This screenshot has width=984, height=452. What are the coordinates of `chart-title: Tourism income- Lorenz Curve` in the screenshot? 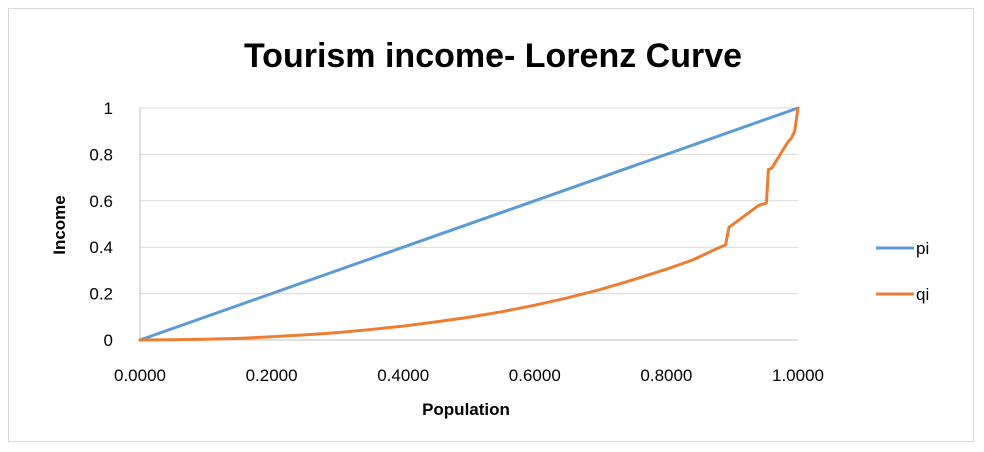 It's located at (493, 56).